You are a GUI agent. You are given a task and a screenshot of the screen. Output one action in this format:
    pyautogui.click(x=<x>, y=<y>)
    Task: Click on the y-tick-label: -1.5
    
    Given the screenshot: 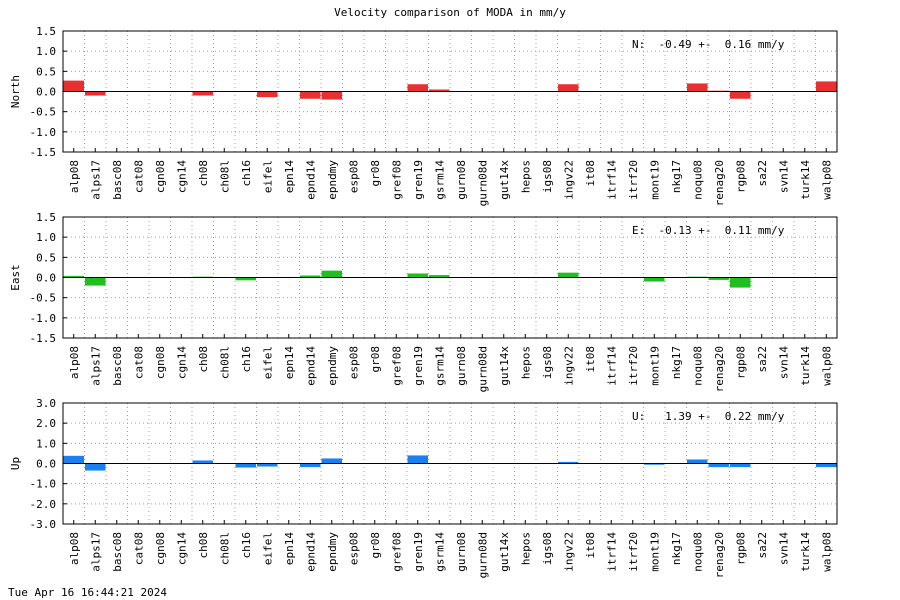 What is the action you would take?
    pyautogui.click(x=43, y=338)
    